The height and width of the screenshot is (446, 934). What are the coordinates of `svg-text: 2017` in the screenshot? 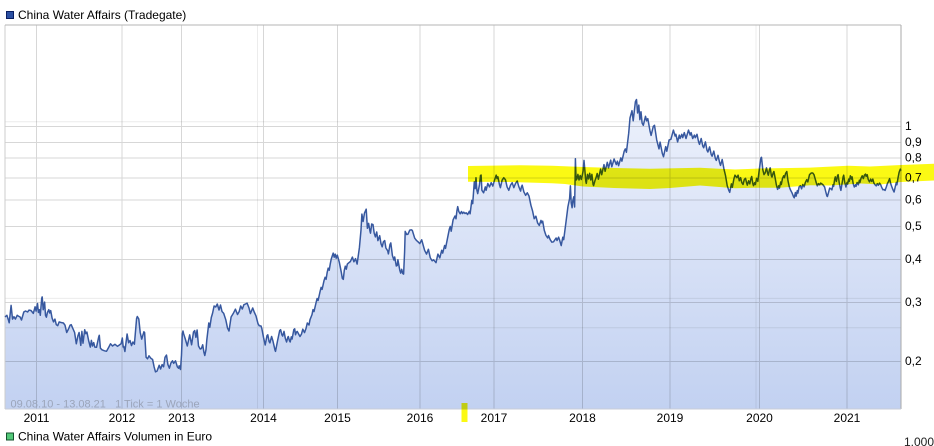 It's located at (494, 418).